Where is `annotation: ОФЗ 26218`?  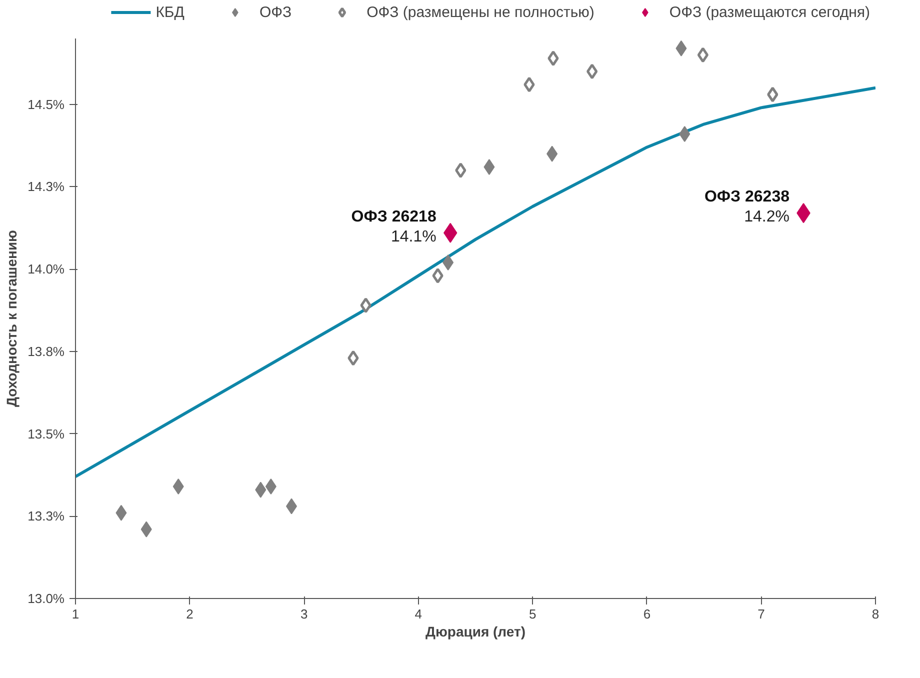 annotation: ОФЗ 26218 is located at coordinates (393, 217).